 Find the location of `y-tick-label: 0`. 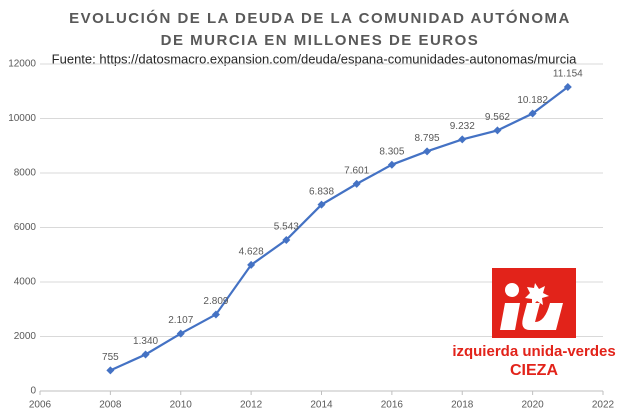

y-tick-label: 0 is located at coordinates (33, 391).